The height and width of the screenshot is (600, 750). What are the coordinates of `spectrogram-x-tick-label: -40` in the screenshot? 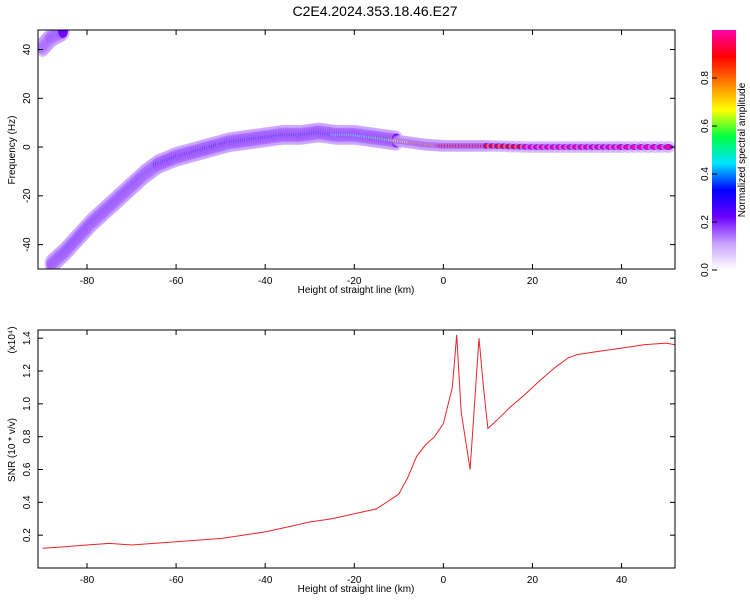 It's located at (265, 281).